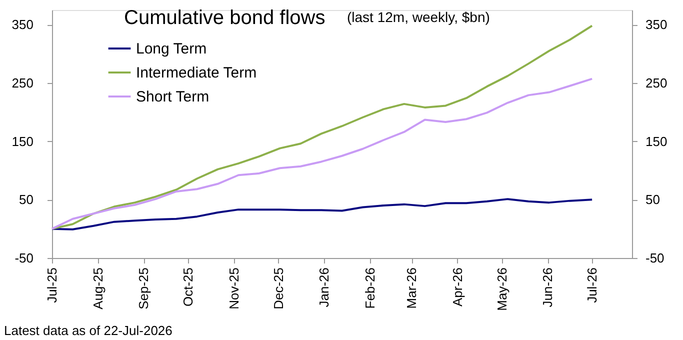  I want to click on y-tick-label: 250, so click(23, 82).